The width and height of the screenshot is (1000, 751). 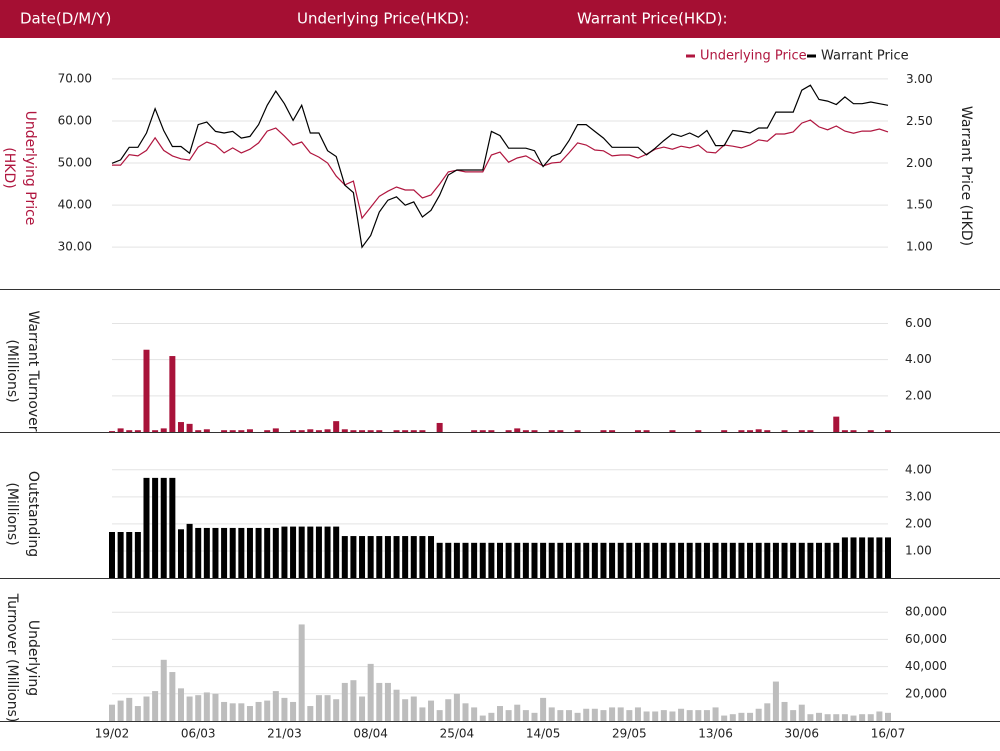 I want to click on axis-label: Warrant Price (HKD), so click(x=966, y=176).